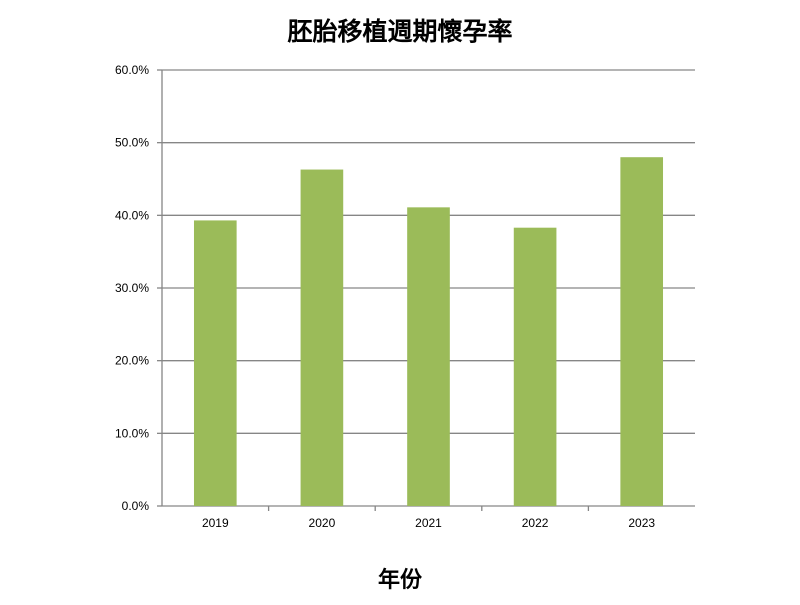  I want to click on bar-2022, so click(535, 367).